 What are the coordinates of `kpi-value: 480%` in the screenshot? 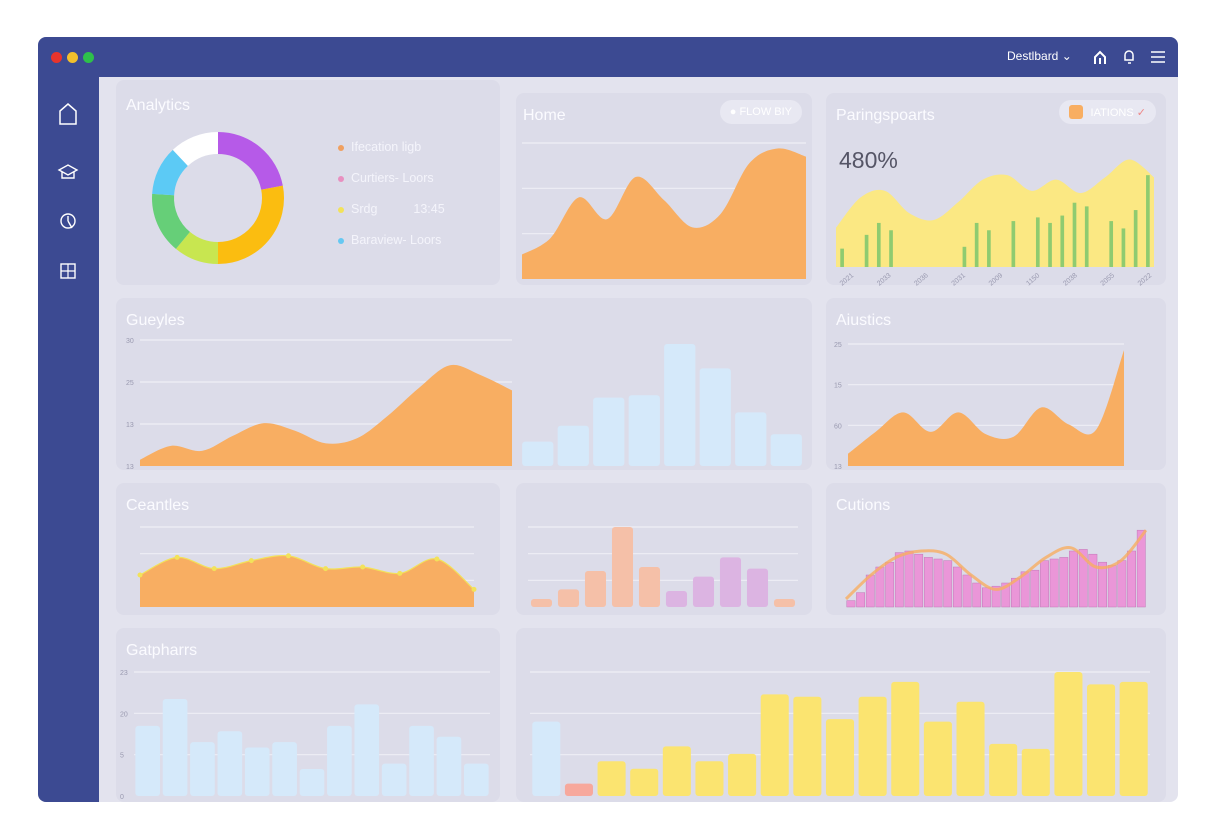 It's located at (868, 160).